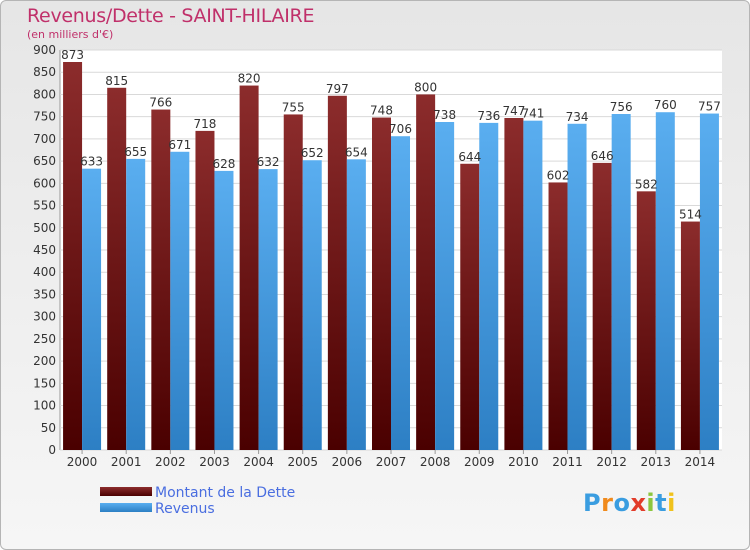  What do you see at coordinates (171, 16) in the screenshot?
I see `chart-title: Revenus/Dette - SAINT-HILAIRE` at bounding box center [171, 16].